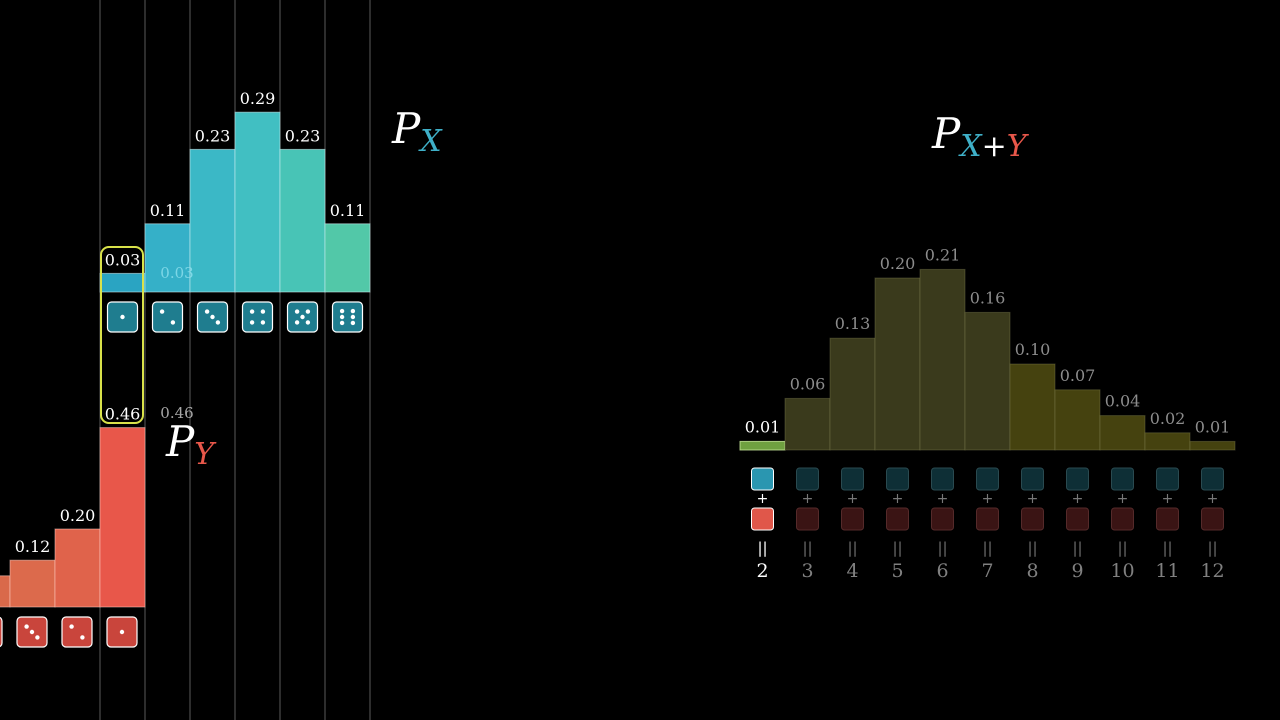 Image resolution: width=1280 pixels, height=720 pixels. What do you see at coordinates (807, 548) in the screenshot?
I see `psum-equals-3: ||` at bounding box center [807, 548].